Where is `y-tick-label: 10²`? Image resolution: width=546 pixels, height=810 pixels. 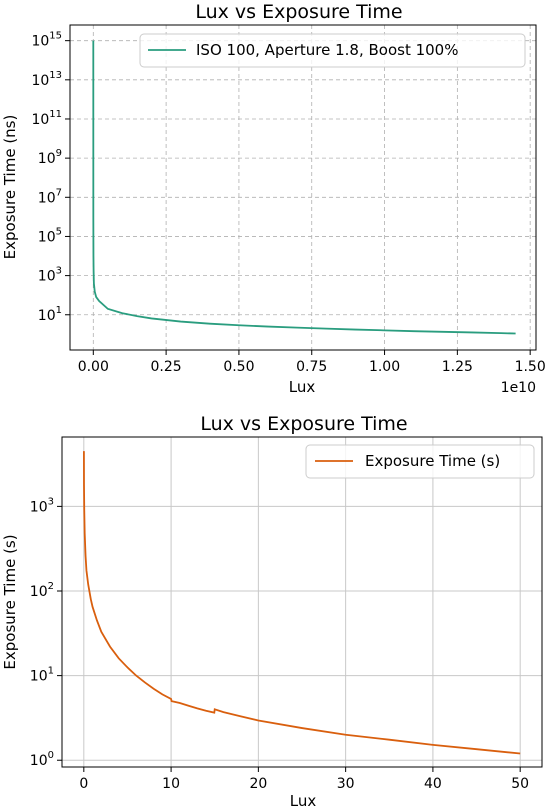
y-tick-label: 10² is located at coordinates (42, 590).